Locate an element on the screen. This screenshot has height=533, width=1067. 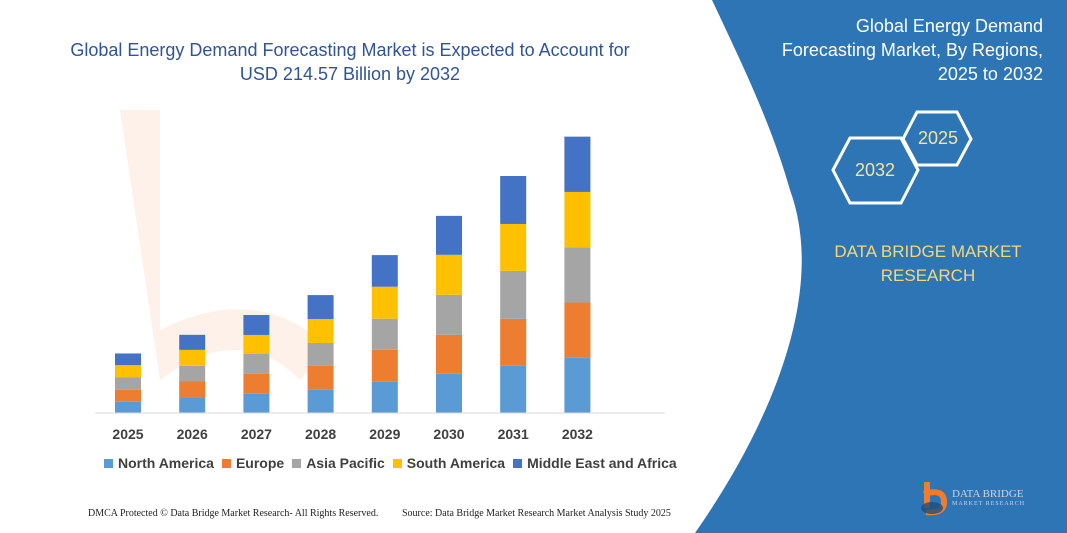
x-tick-label: 2032 is located at coordinates (577, 434).